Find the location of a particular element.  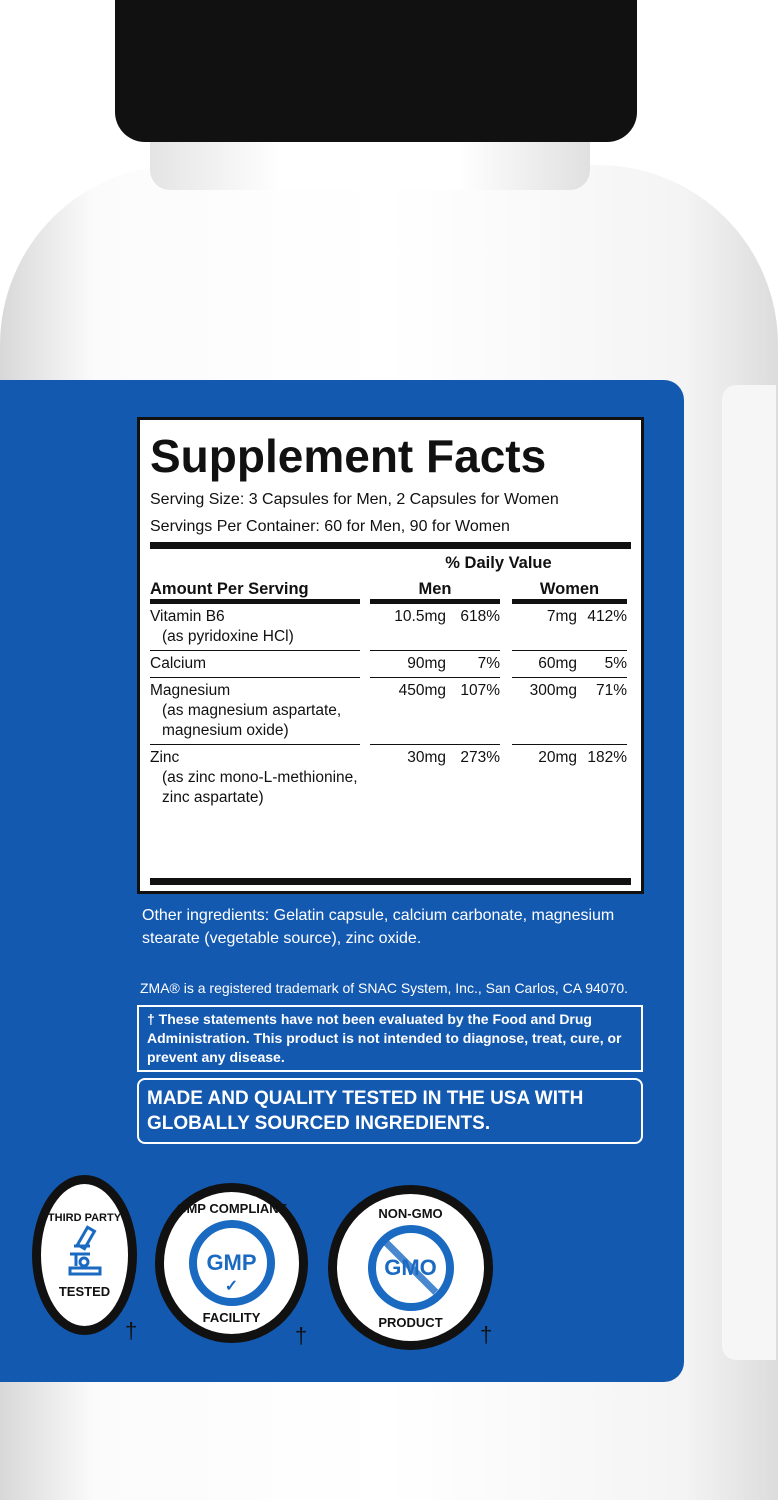

microscope-icon is located at coordinates (84, 1249).